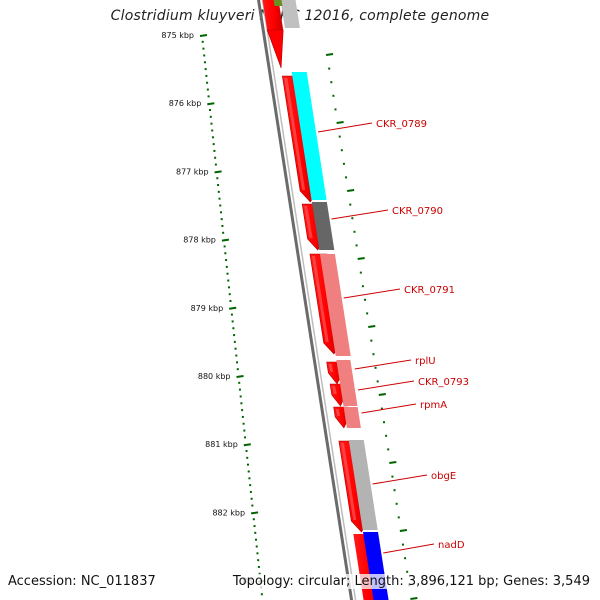  Describe the element at coordinates (192, 171) in the screenshot. I see `kbp-tick-label: 877 kbp` at that location.